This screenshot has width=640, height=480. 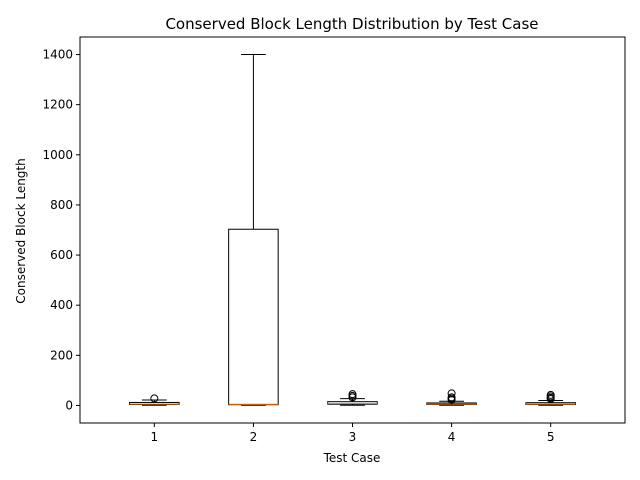 I want to click on x-tick-label: 5, so click(x=551, y=437).